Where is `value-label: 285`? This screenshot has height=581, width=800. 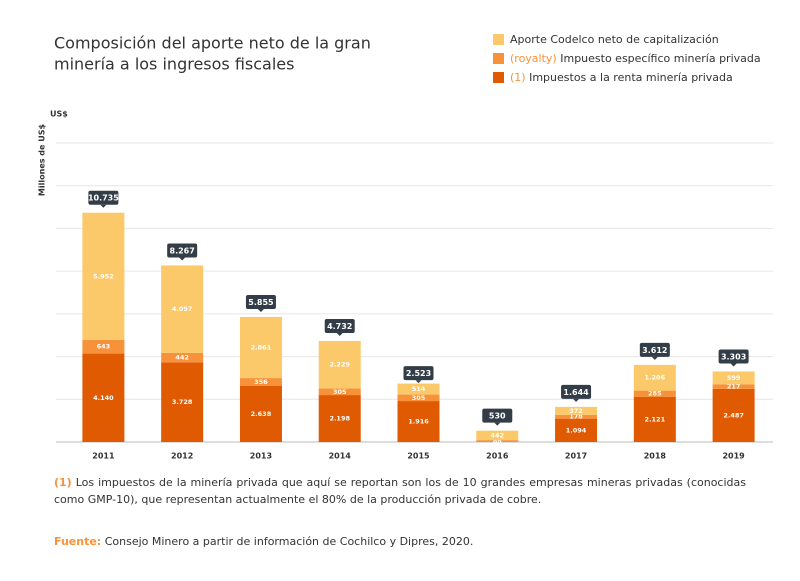 value-label: 285 is located at coordinates (655, 394).